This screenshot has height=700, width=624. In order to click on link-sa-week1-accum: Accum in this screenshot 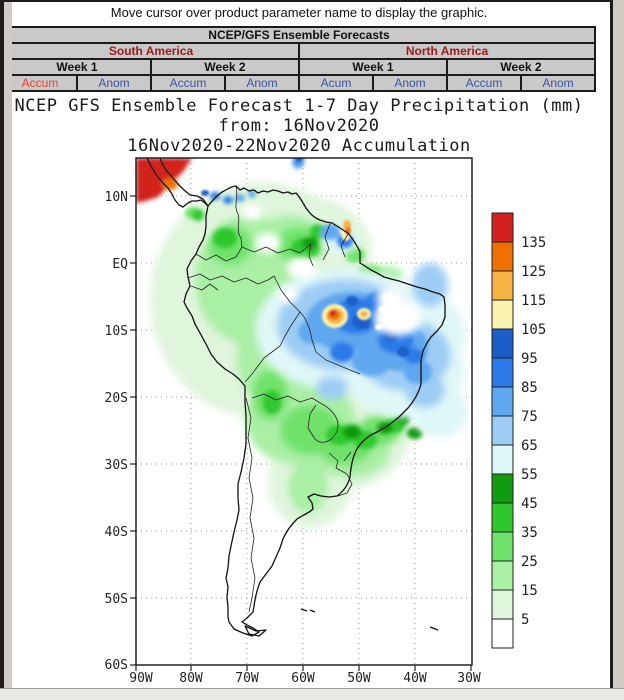, I will do `click(40, 83)`.